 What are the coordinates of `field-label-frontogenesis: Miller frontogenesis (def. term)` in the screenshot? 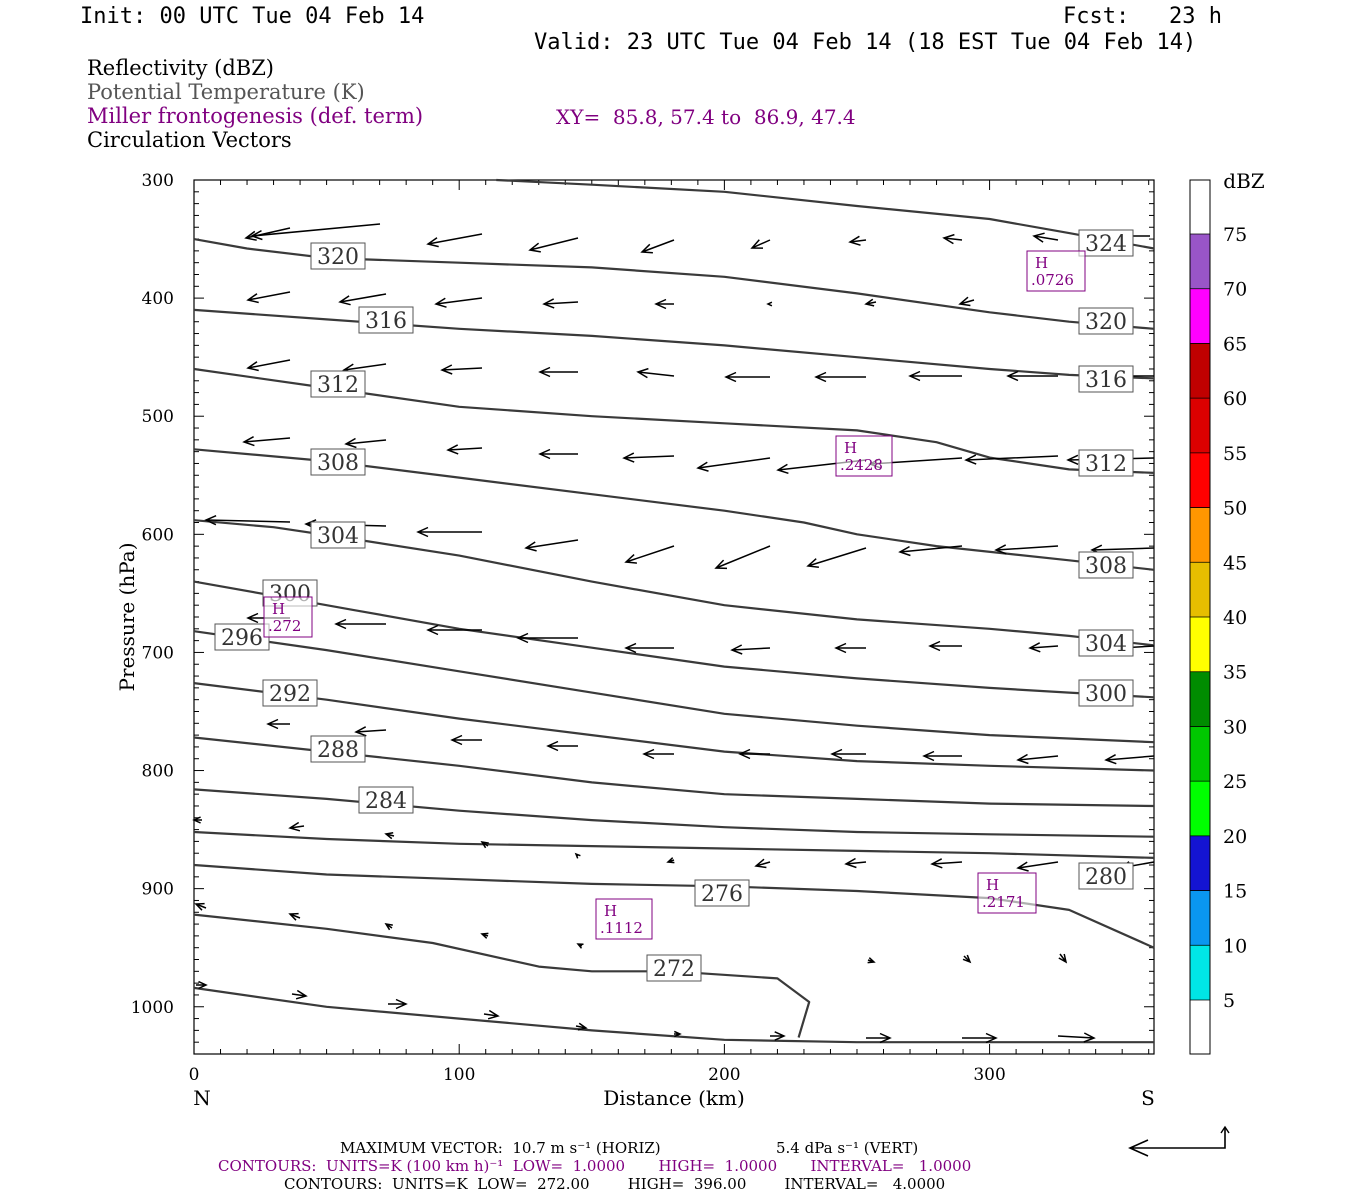 It's located at (255, 116).